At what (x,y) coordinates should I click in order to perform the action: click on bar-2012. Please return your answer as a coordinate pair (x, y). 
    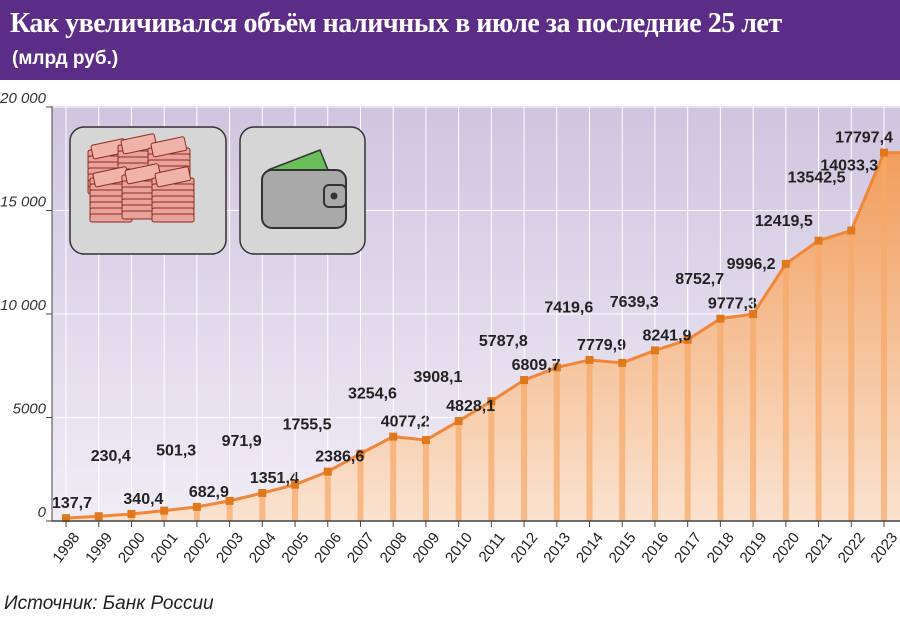
    Looking at the image, I should click on (524, 450).